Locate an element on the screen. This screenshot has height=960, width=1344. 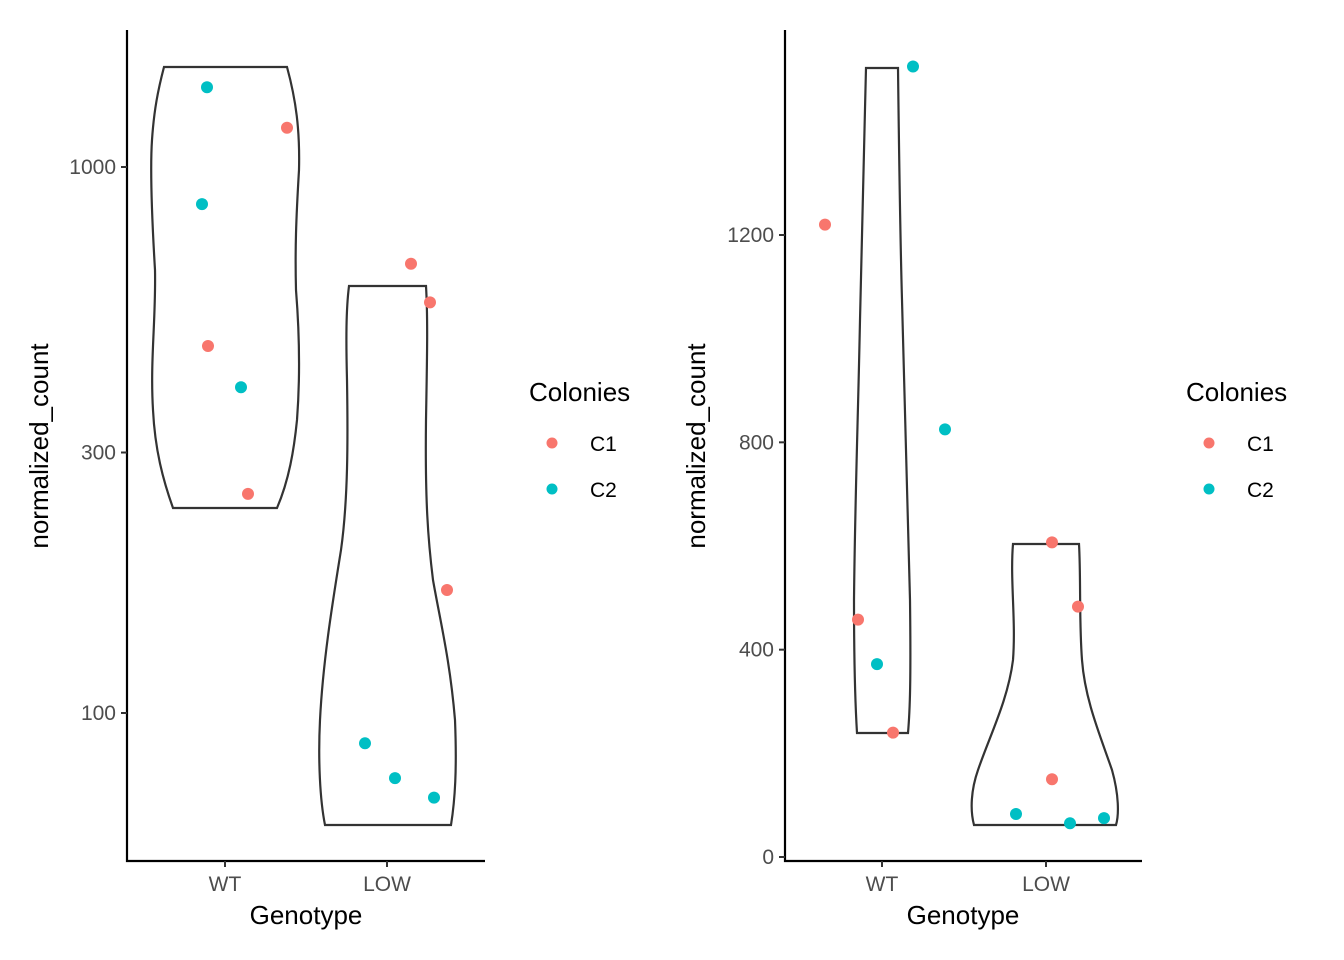
y-tick-label: 300 is located at coordinates (98, 452).